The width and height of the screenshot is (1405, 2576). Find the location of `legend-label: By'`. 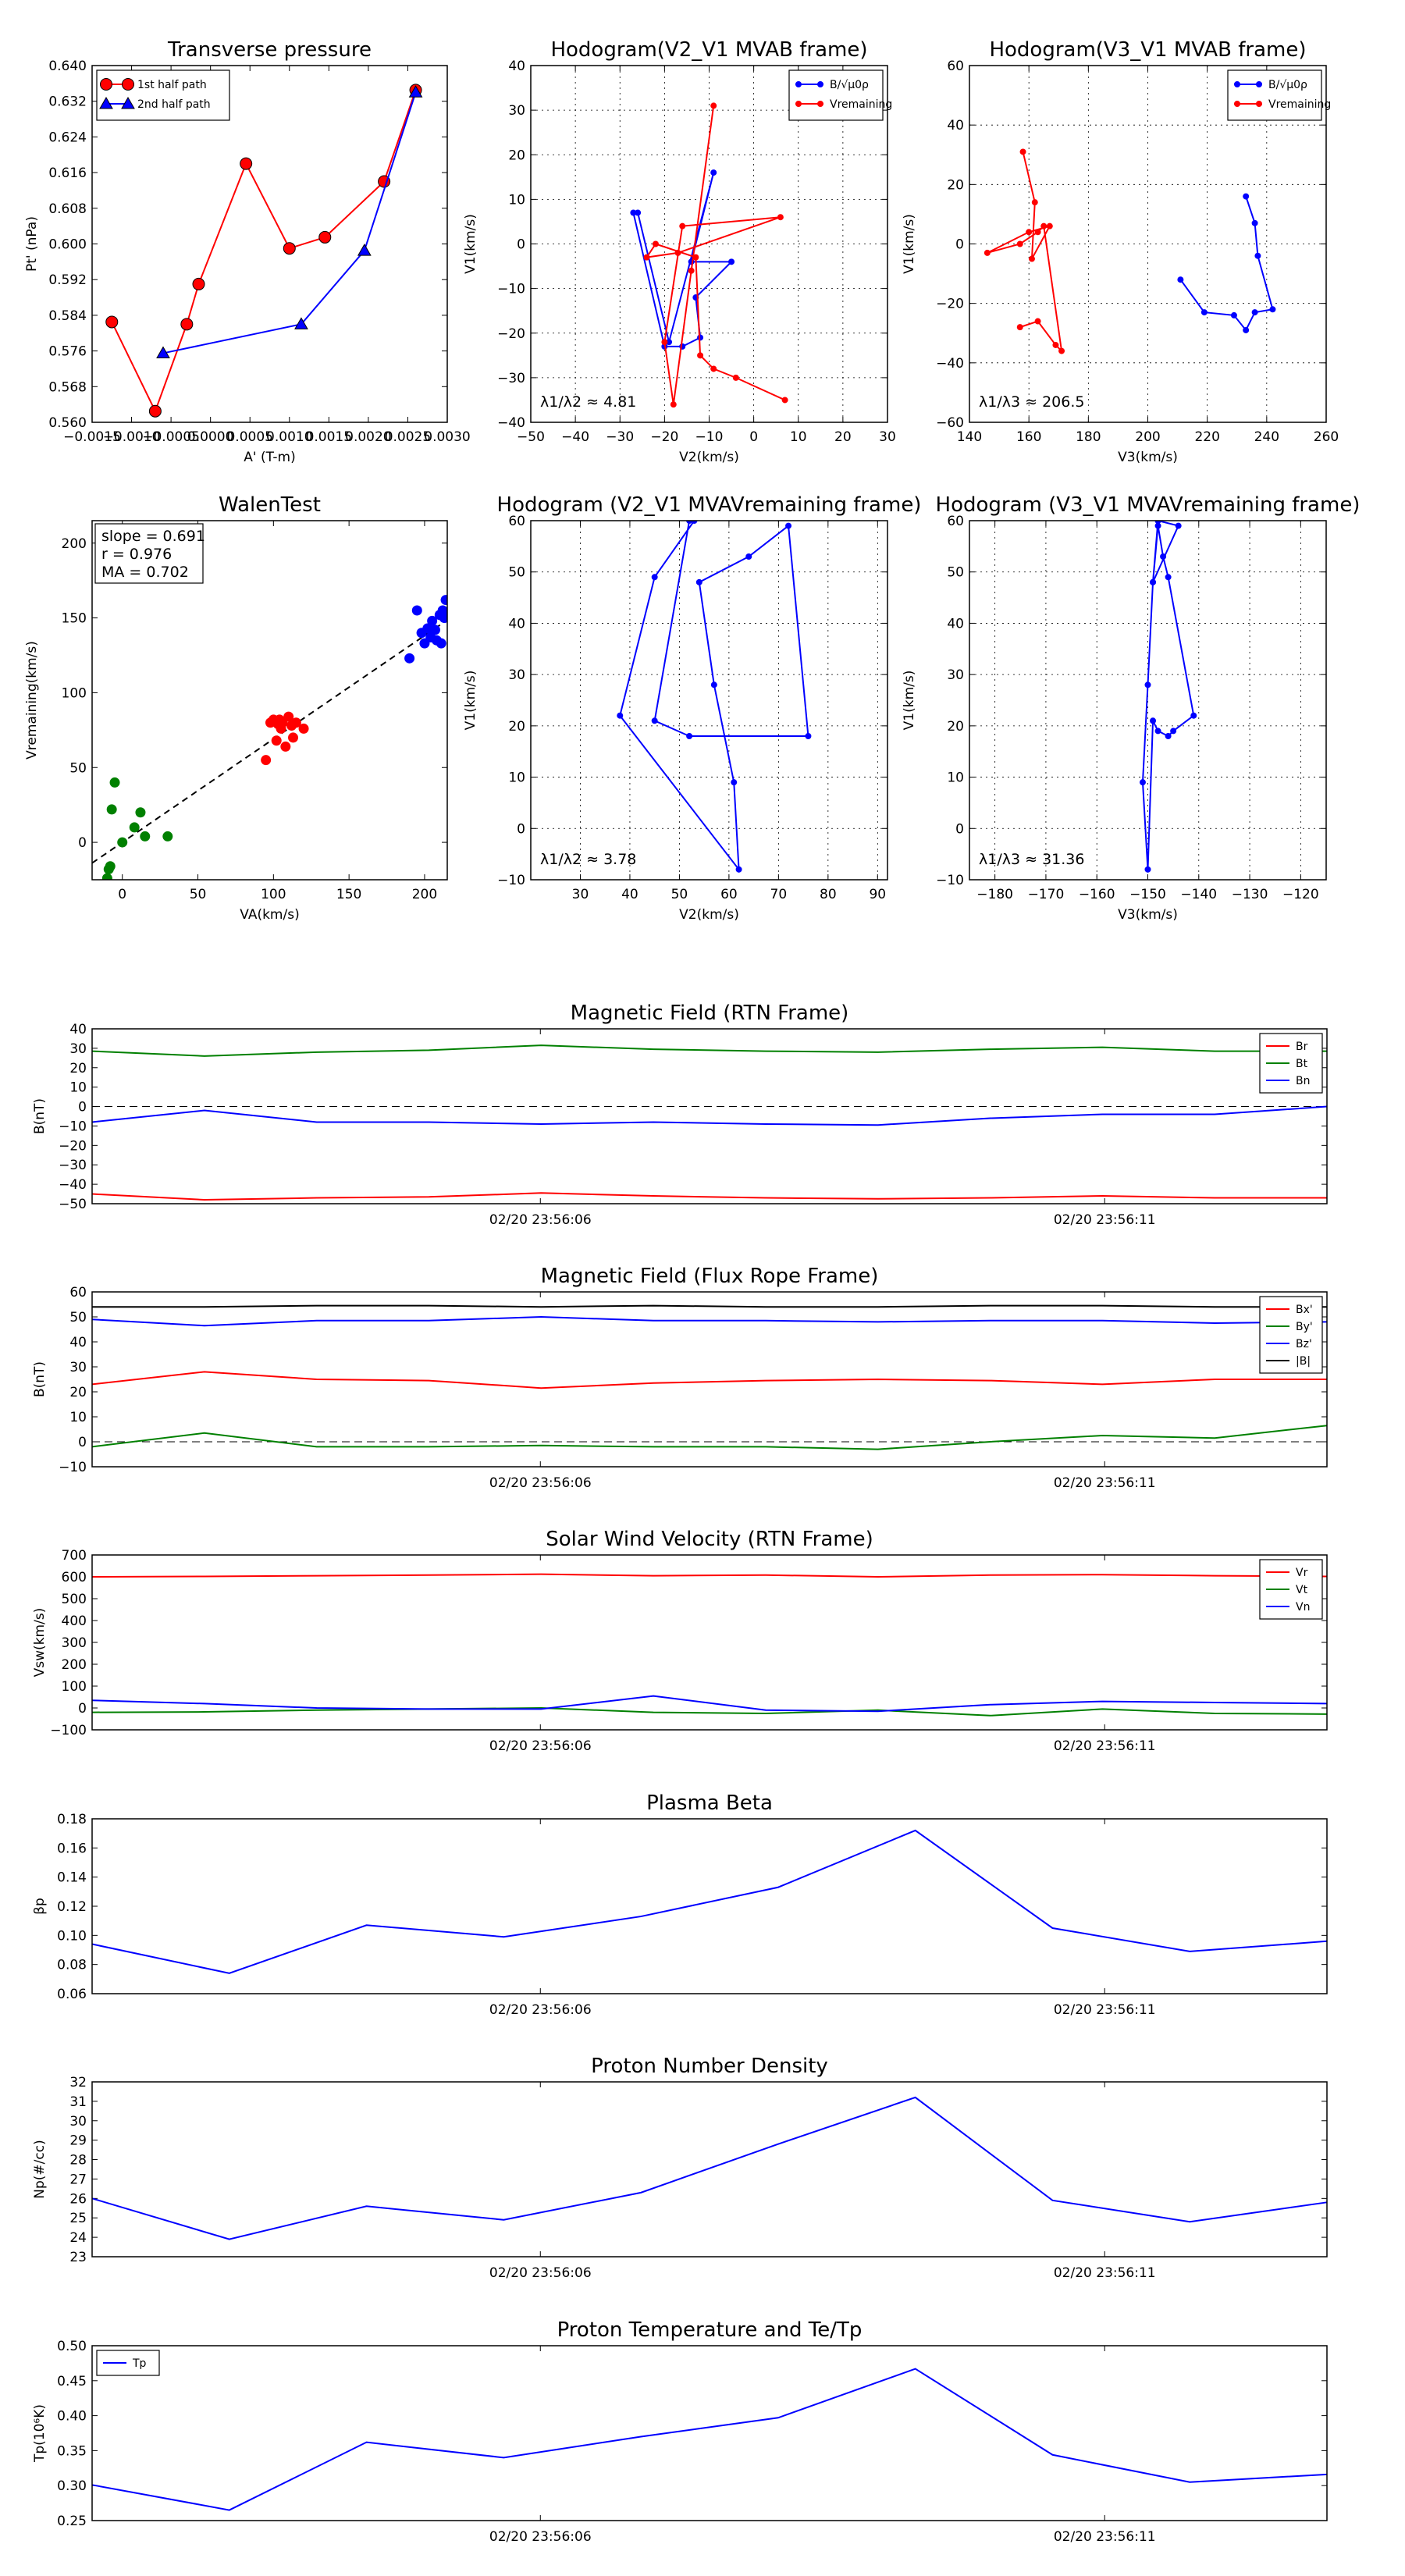

legend-label: By' is located at coordinates (1304, 1327).